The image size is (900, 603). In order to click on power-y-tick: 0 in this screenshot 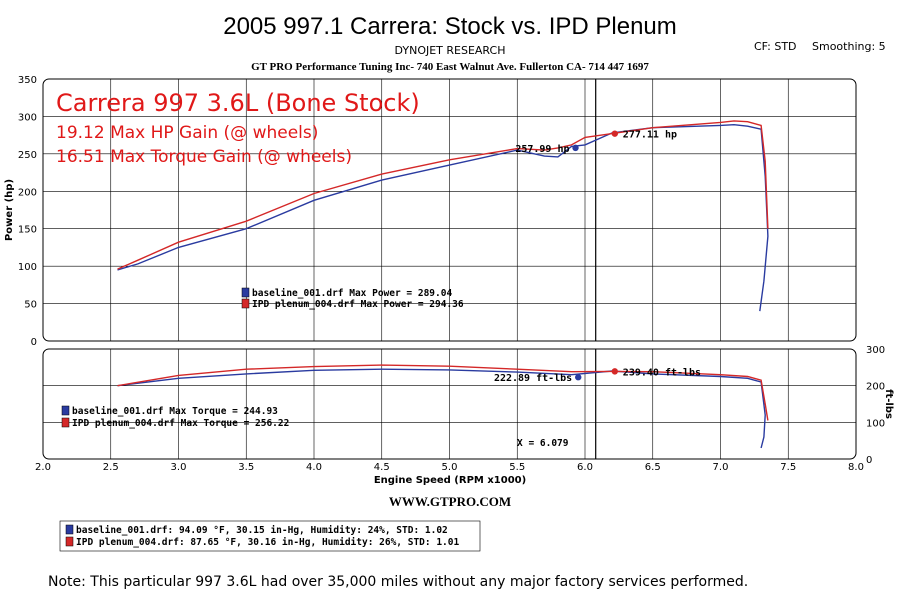, I will do `click(34, 342)`.